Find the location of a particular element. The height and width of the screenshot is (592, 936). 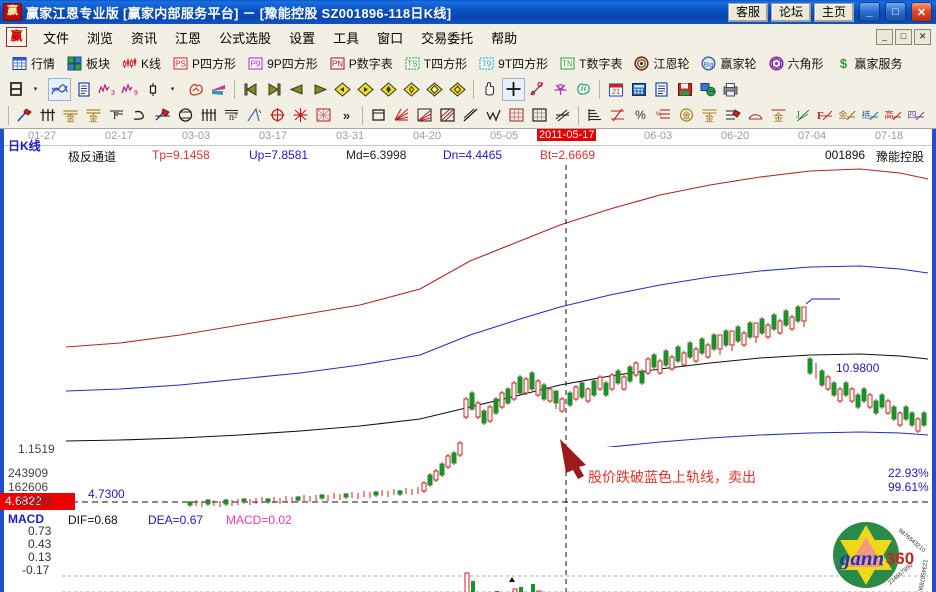

star-burst-icon is located at coordinates (300, 115).